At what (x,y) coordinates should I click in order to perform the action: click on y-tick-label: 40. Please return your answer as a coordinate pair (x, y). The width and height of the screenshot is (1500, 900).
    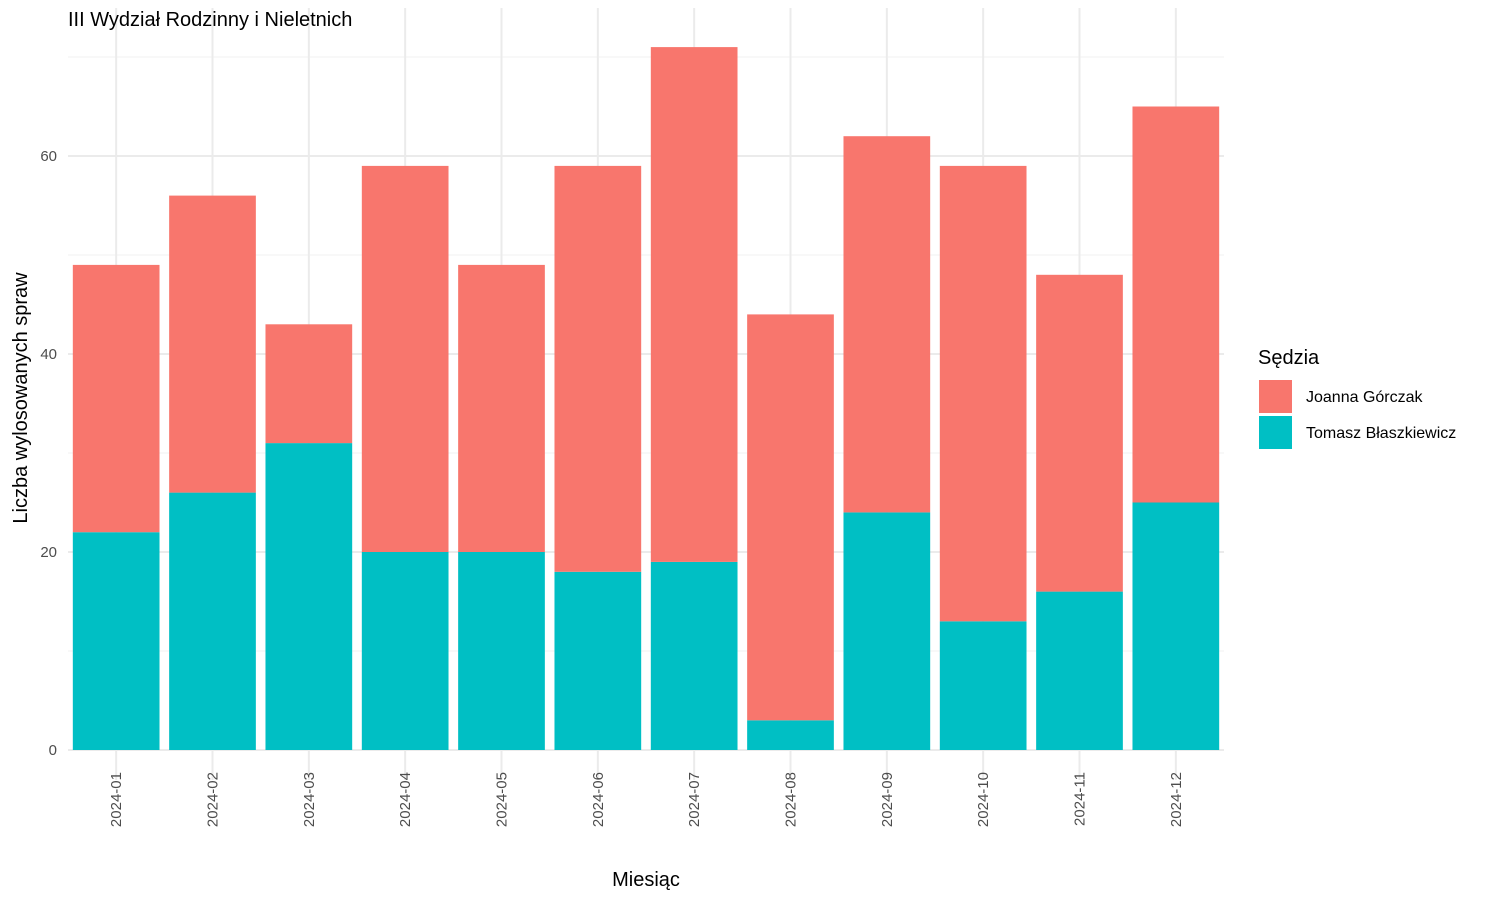
    Looking at the image, I should click on (48, 354).